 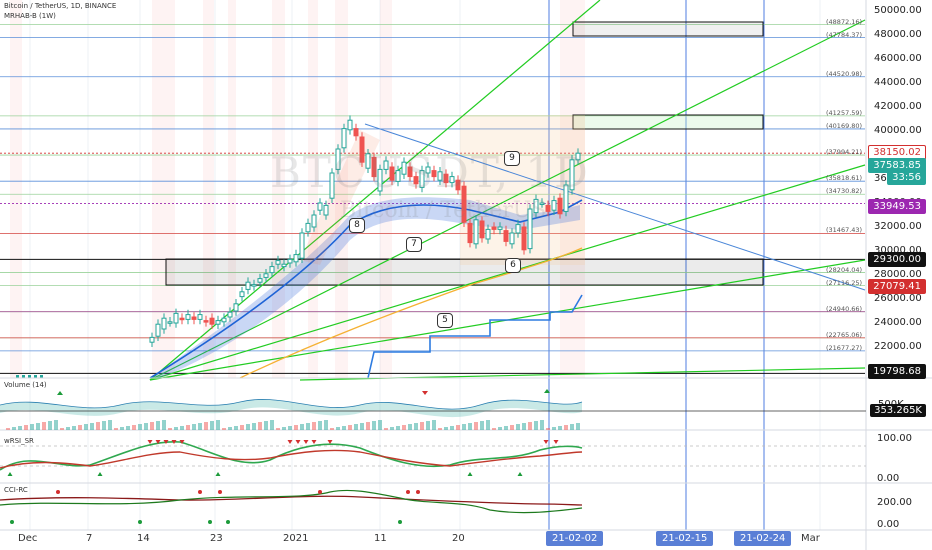 What do you see at coordinates (844, 112) in the screenshot?
I see `fib-level-label: (41257.59)` at bounding box center [844, 112].